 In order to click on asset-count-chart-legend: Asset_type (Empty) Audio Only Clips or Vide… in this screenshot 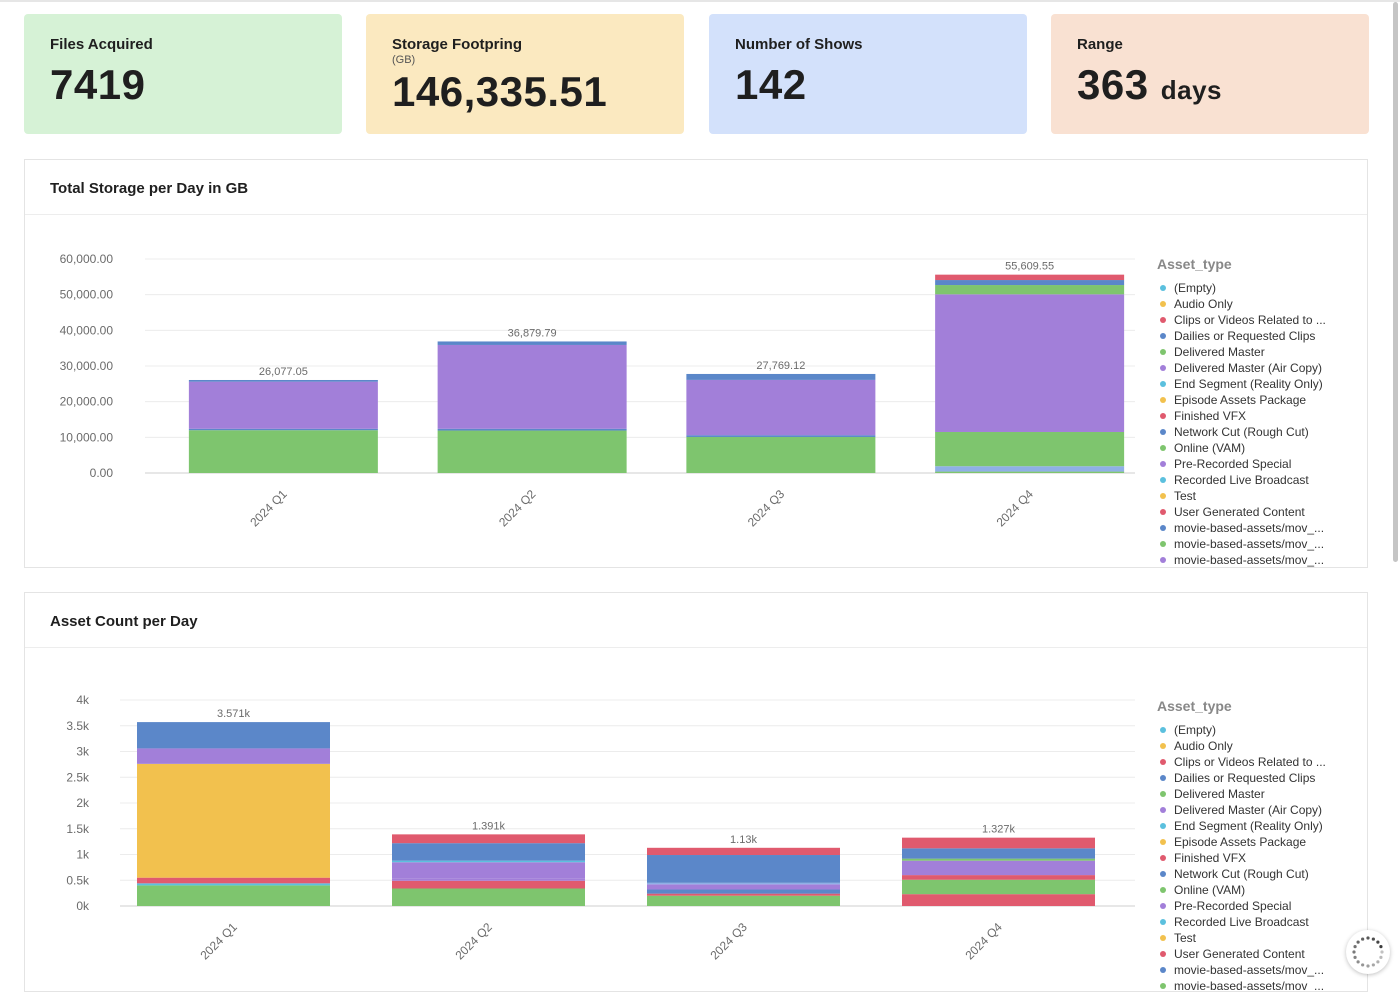, I will do `click(1257, 844)`.